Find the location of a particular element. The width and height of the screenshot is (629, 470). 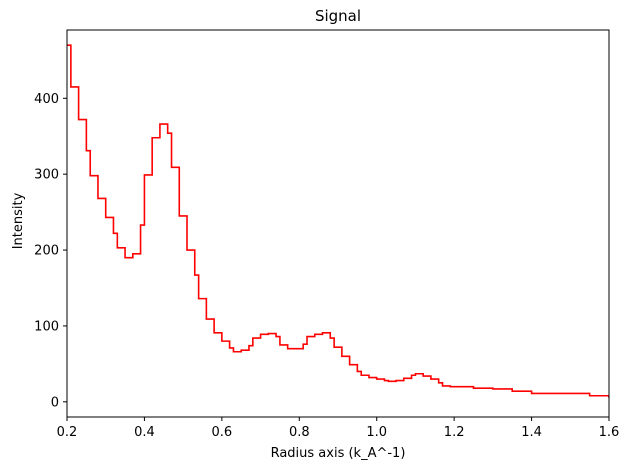

y-tick-label: 400 is located at coordinates (46, 99).